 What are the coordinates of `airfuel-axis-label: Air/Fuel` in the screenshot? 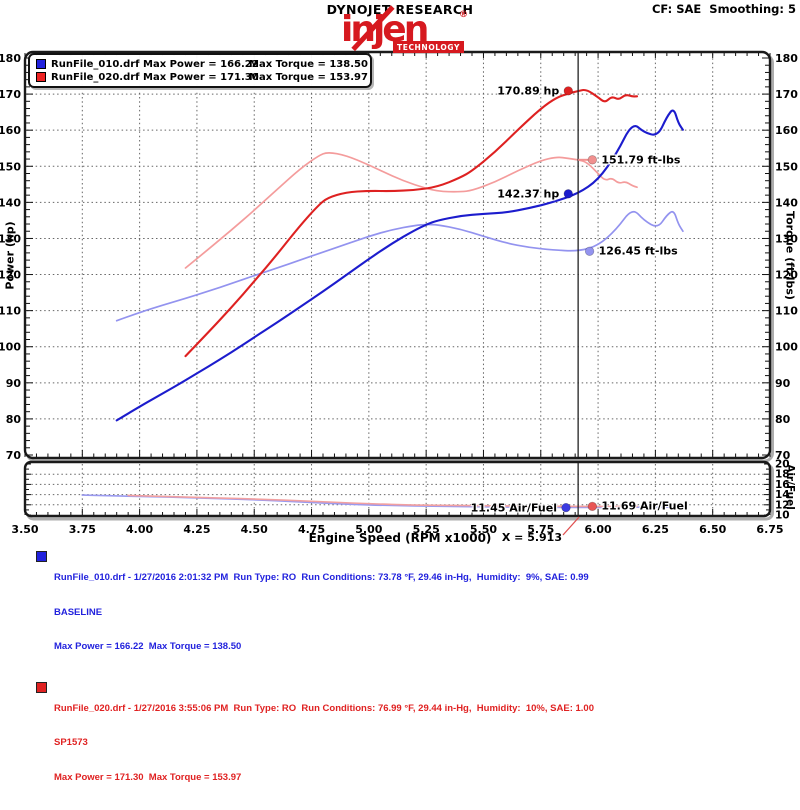 It's located at (790, 487).